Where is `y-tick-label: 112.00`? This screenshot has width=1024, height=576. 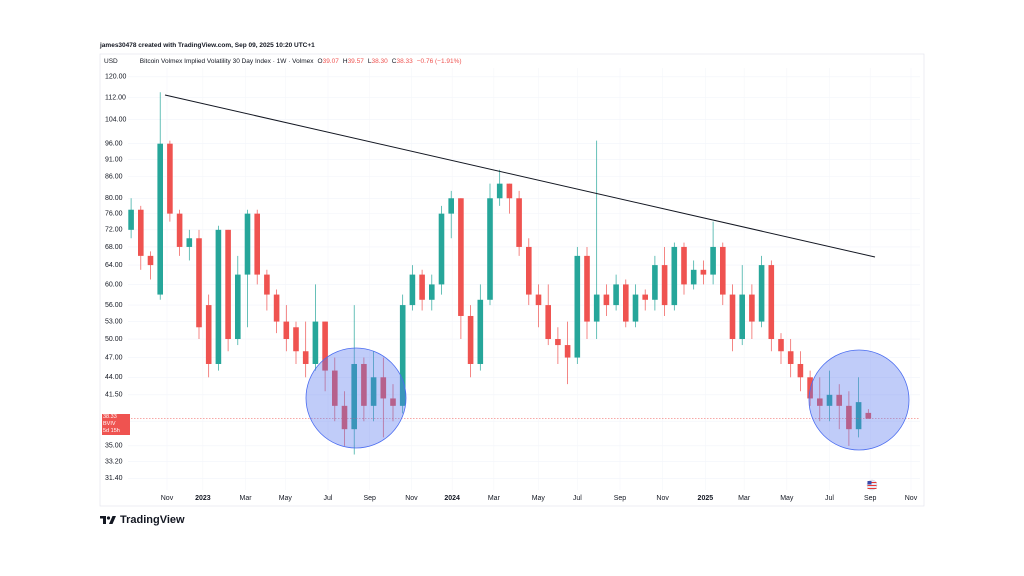
y-tick-label: 112.00 is located at coordinates (115, 97).